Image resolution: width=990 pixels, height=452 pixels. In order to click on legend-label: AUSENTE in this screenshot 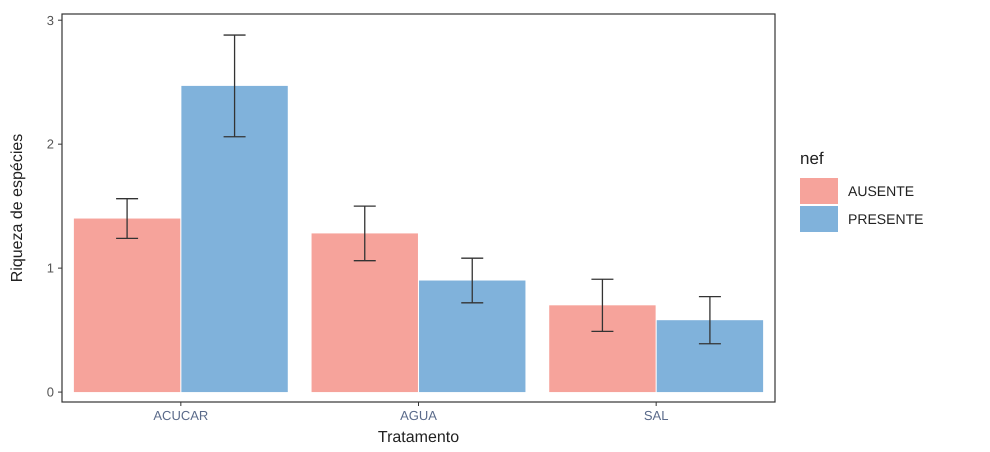, I will do `click(881, 190)`.